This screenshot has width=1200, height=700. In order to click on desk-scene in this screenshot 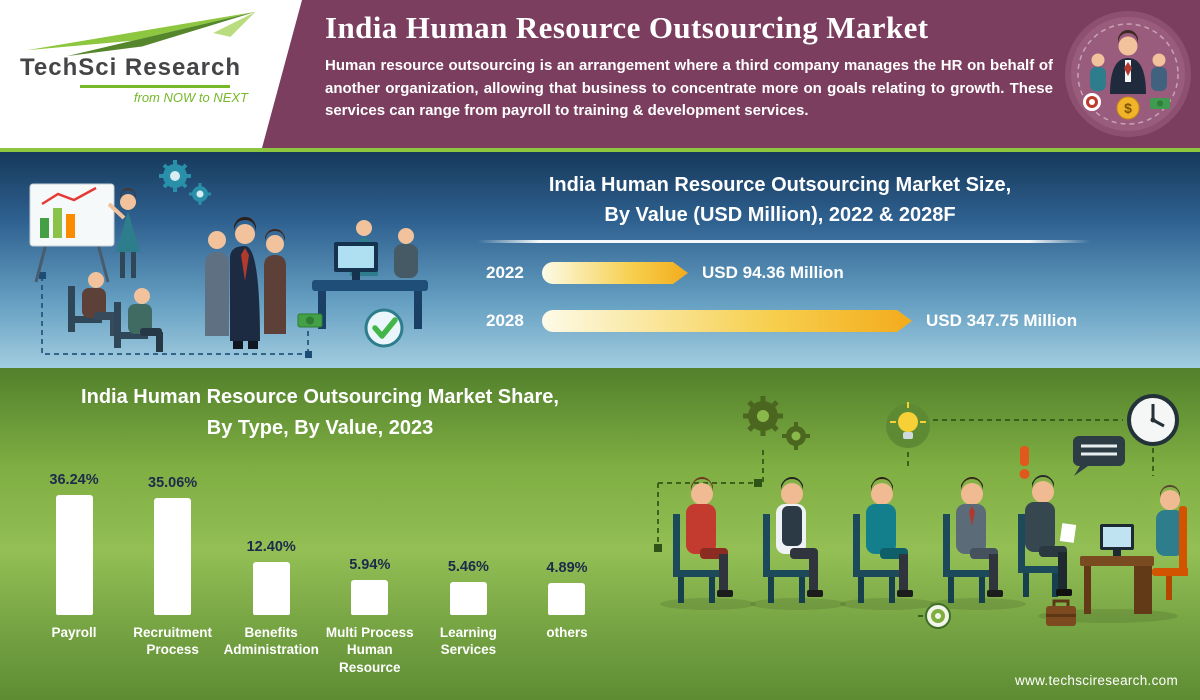, I will do `click(370, 274)`.